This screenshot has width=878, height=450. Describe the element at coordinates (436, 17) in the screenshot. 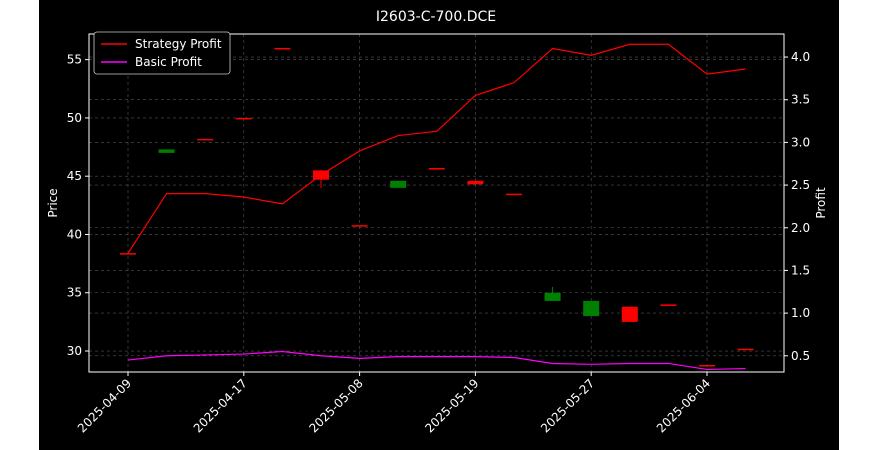

I see `chart-title: I2603-C-700.DCE` at that location.